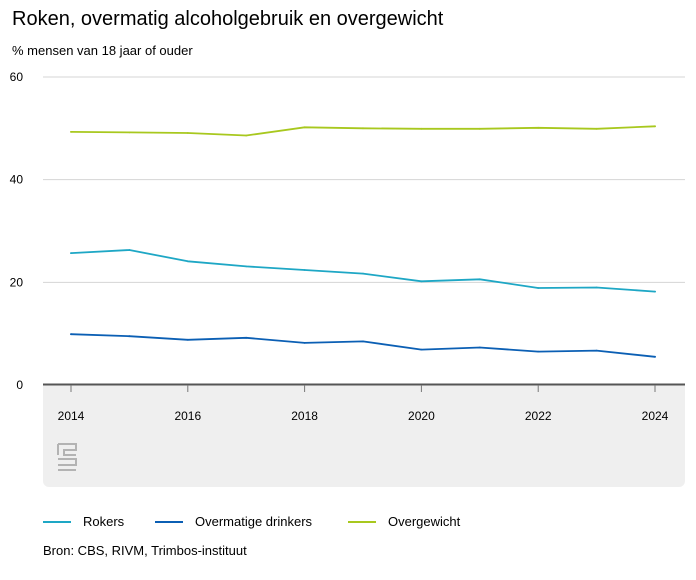 Image resolution: width=696 pixels, height=580 pixels. What do you see at coordinates (363, 273) in the screenshot?
I see `data-point-rokers-2019` at bounding box center [363, 273].